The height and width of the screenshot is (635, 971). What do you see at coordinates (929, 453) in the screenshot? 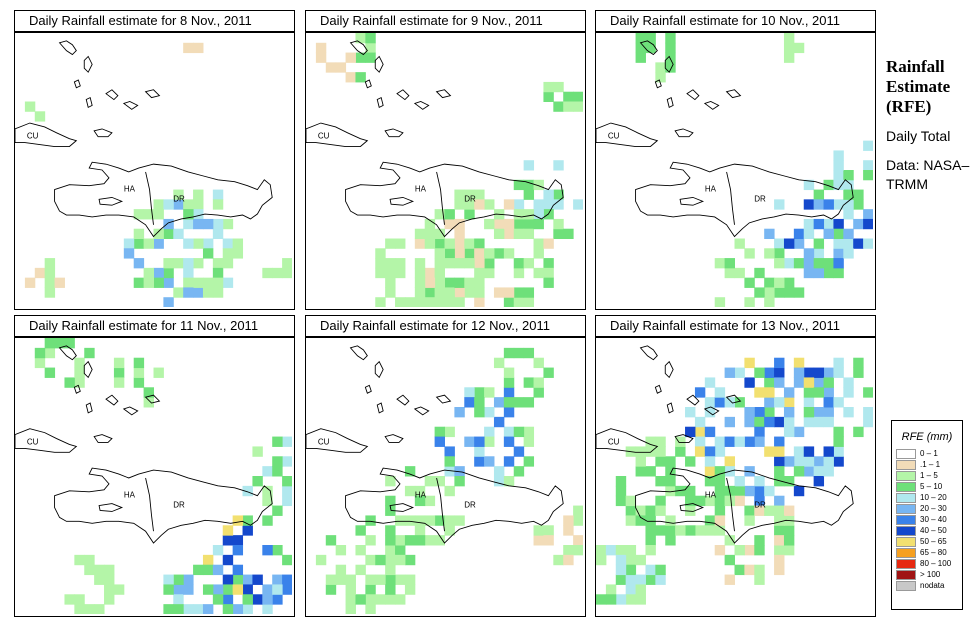
I see `legend-label: 0 – 1` at bounding box center [929, 453].